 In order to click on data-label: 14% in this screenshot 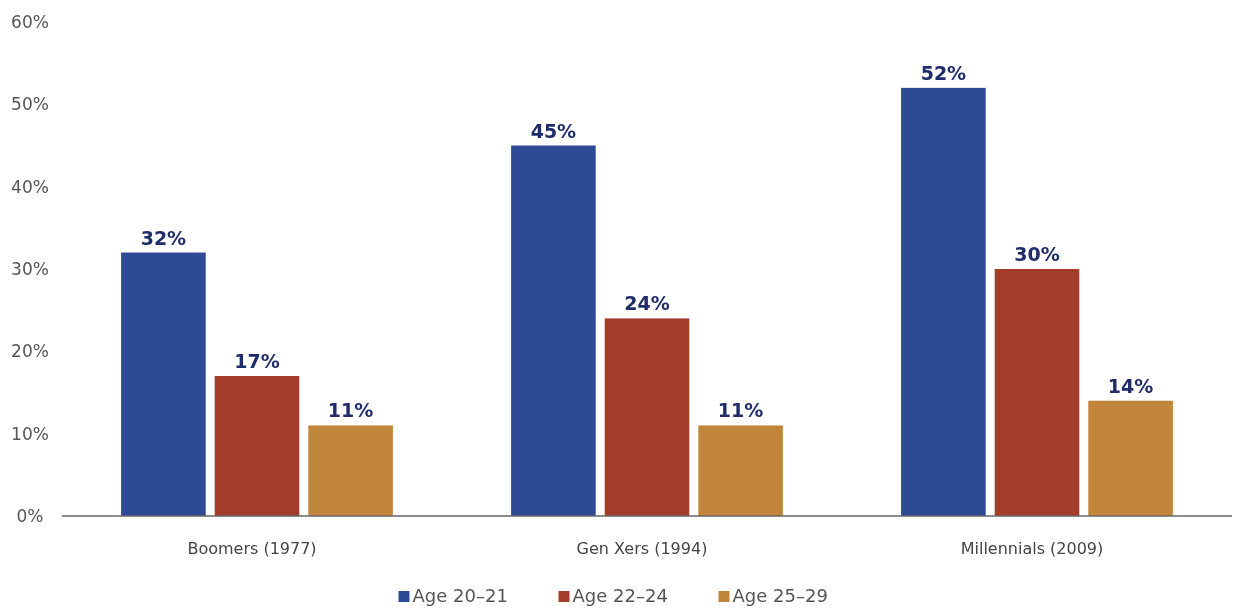, I will do `click(1130, 385)`.